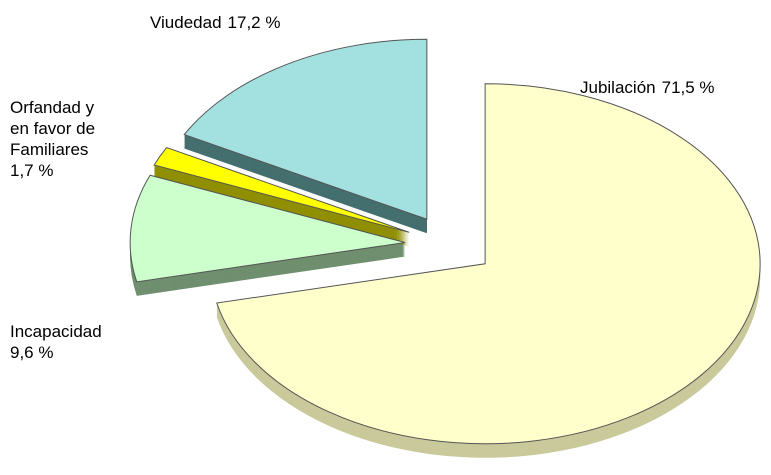 The image size is (771, 475). I want to click on category-label: Orfandad y en favor de Familiares, so click(53, 128).